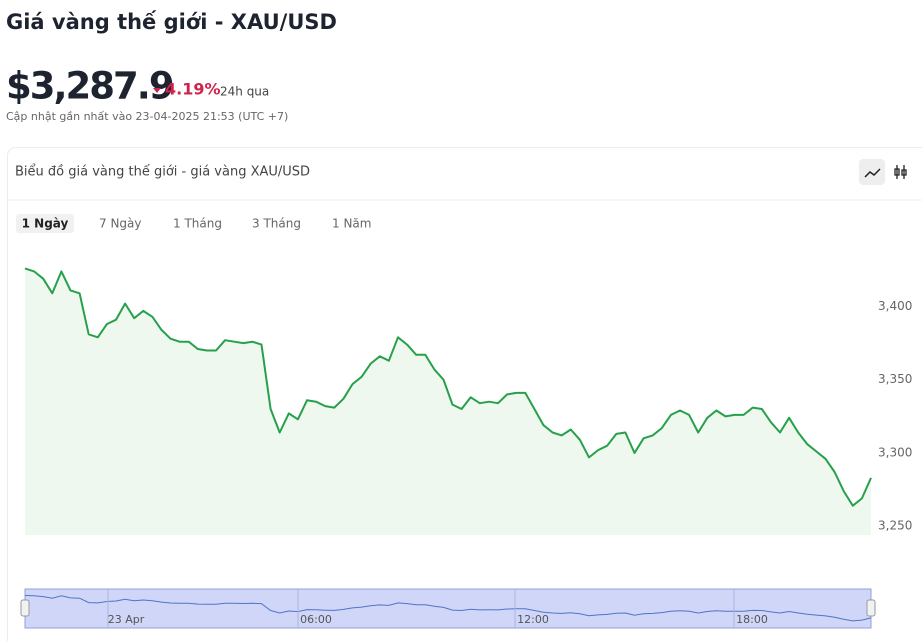 This screenshot has width=922, height=641. Describe the element at coordinates (276, 224) in the screenshot. I see `range-tab: 3 Tháng` at that location.